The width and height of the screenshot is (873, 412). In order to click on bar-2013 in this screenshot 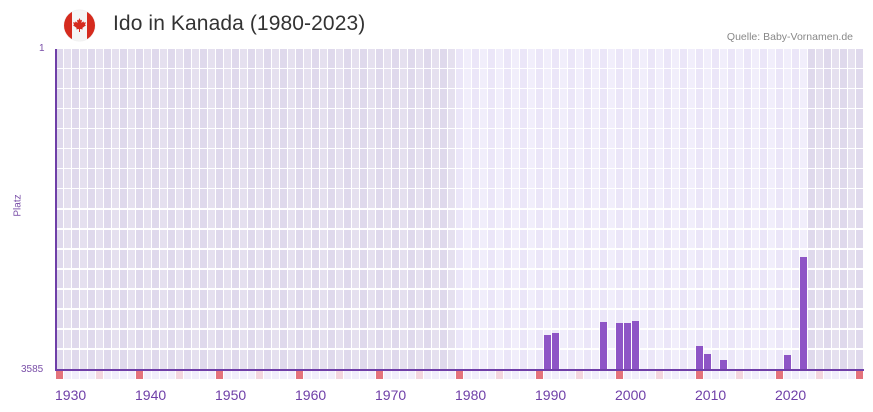, I will do `click(723, 364)`.